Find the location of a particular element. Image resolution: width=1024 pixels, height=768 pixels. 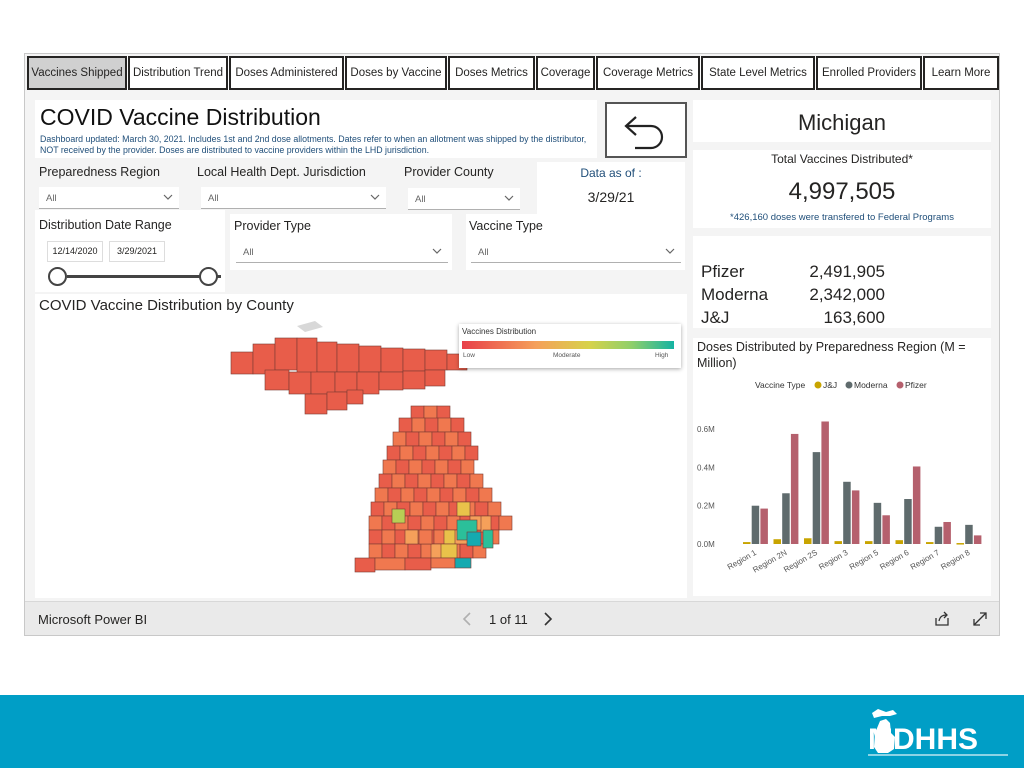

start-date-input: 12/14/2020 is located at coordinates (75, 251).